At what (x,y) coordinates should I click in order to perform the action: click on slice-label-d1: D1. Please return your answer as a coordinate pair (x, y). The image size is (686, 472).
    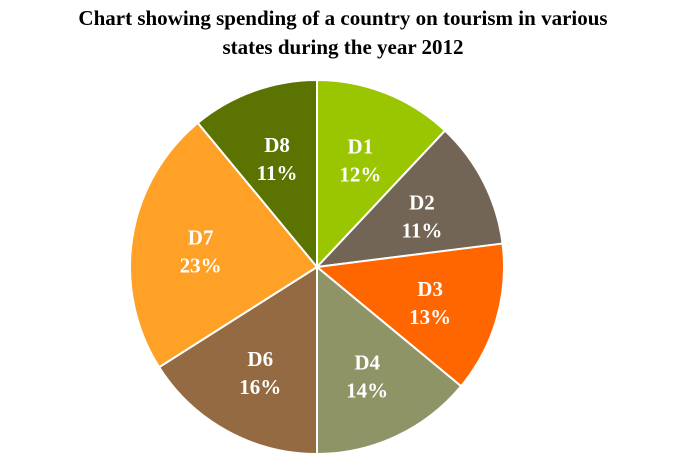
    Looking at the image, I should click on (361, 146).